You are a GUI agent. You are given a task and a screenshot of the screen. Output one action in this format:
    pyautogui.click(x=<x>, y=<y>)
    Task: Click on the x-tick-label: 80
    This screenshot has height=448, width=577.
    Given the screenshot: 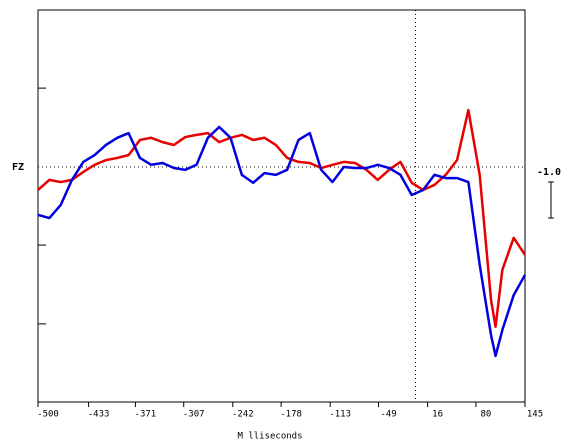 What is the action you would take?
    pyautogui.click(x=486, y=415)
    